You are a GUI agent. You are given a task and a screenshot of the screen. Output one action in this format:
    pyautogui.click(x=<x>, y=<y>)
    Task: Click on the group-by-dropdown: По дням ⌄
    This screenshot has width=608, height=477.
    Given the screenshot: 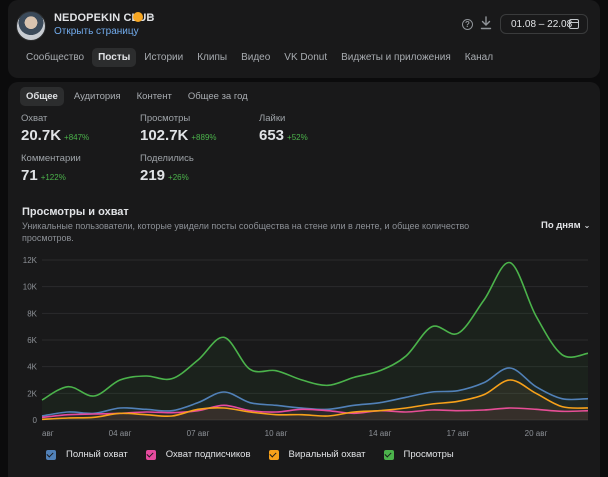 What is the action you would take?
    pyautogui.click(x=565, y=225)
    